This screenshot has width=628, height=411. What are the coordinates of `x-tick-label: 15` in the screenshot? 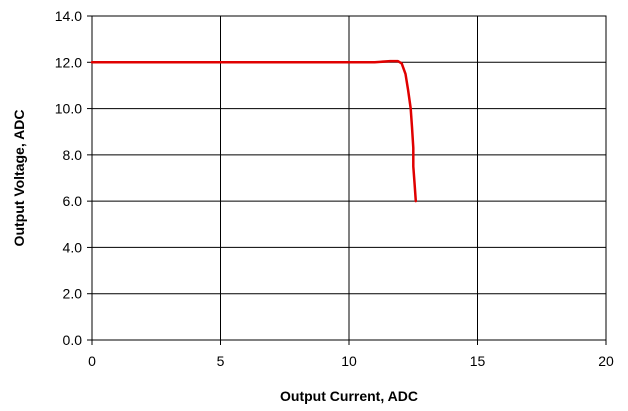 It's located at (478, 361).